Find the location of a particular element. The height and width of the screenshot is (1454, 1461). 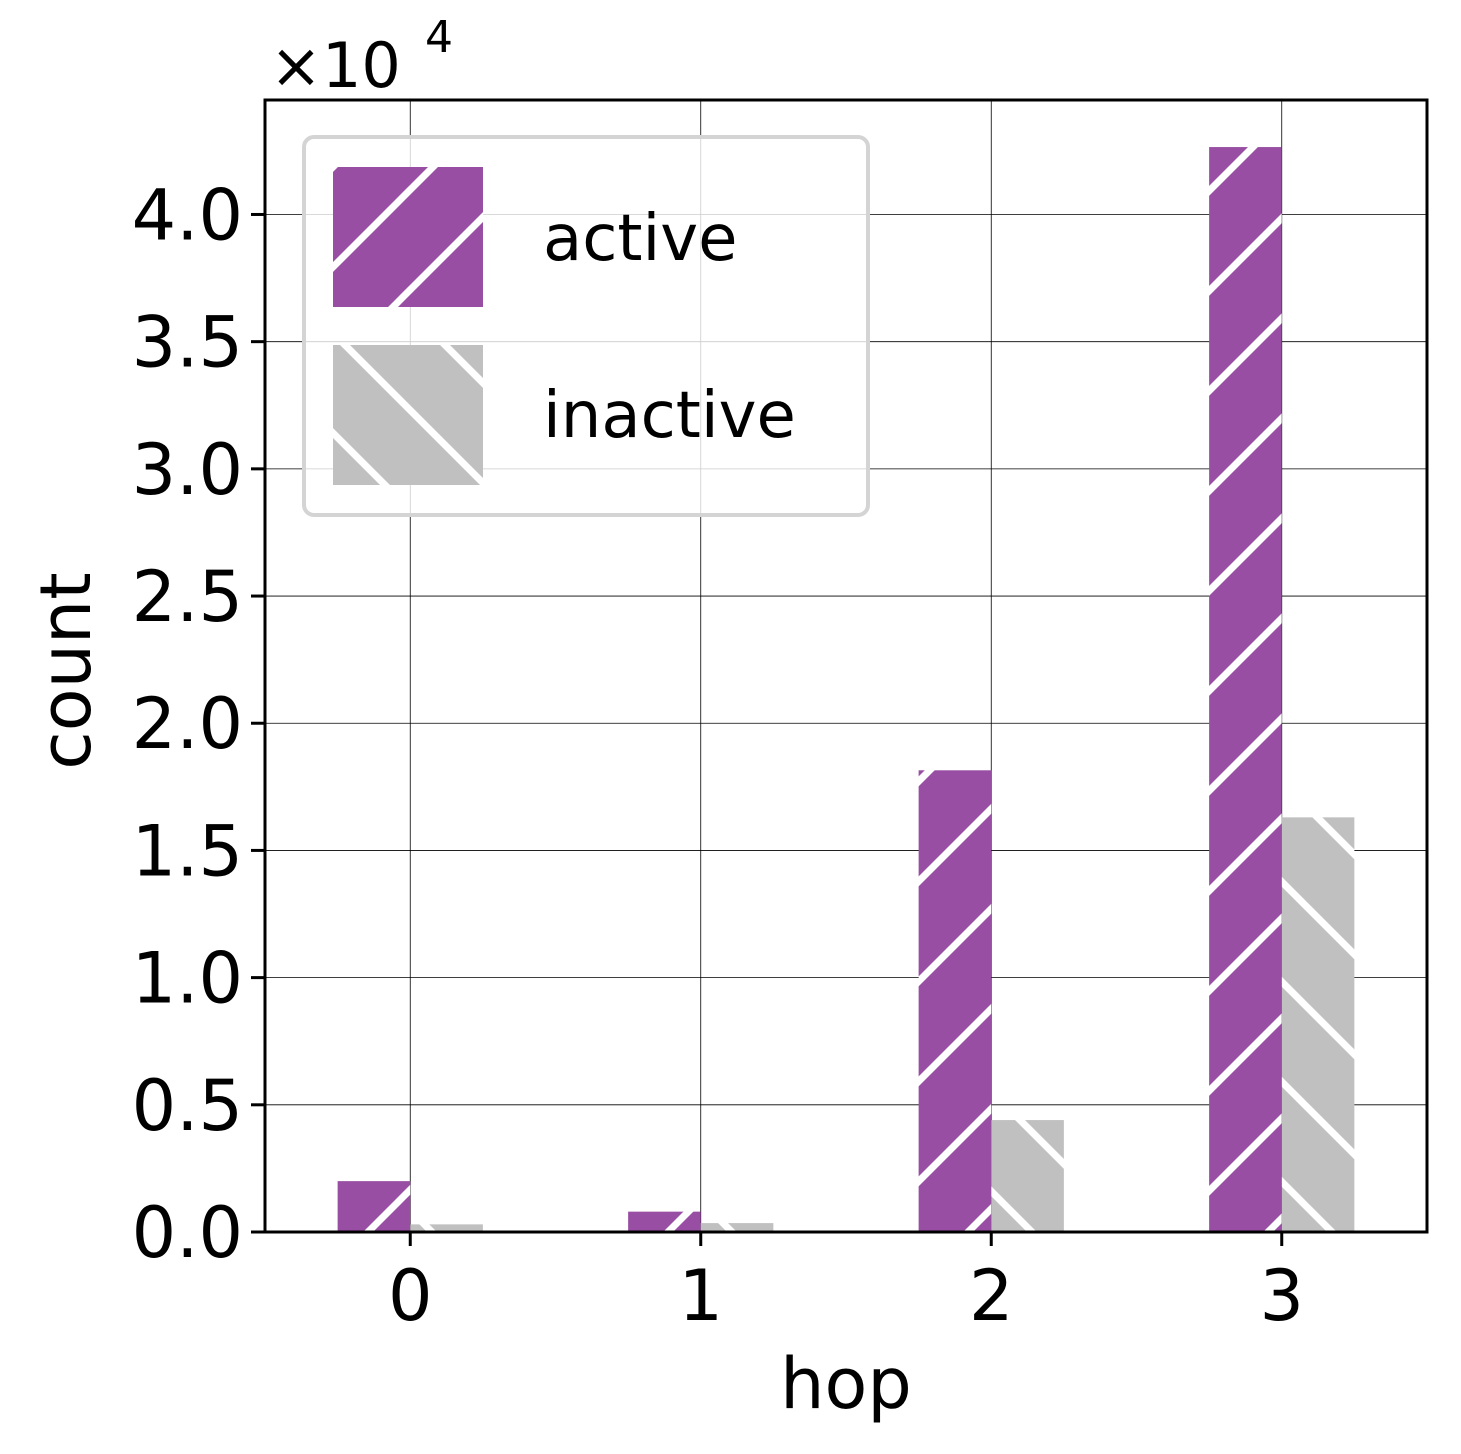

legend: active inactive is located at coordinates (586, 326).